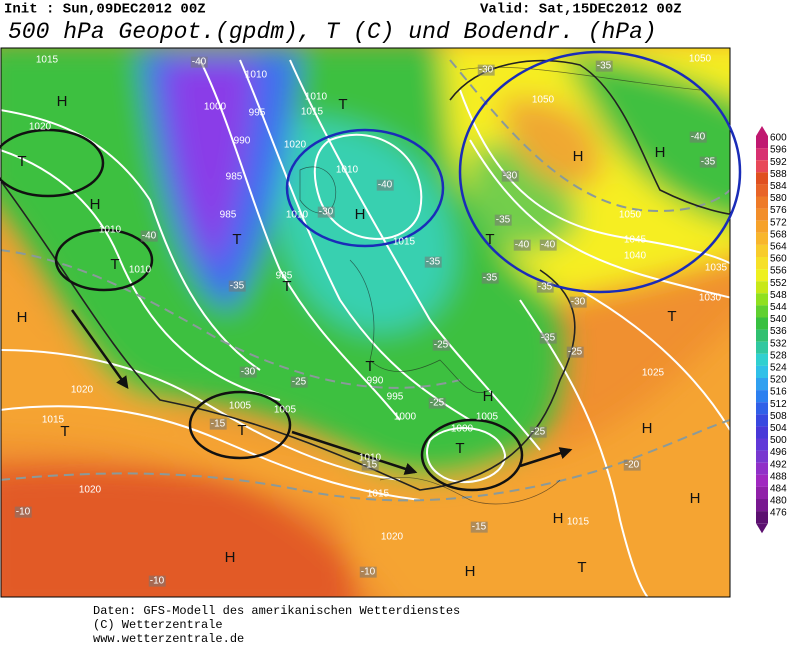 The image size is (792, 649). I want to click on colorbar-label: 584, so click(778, 186).